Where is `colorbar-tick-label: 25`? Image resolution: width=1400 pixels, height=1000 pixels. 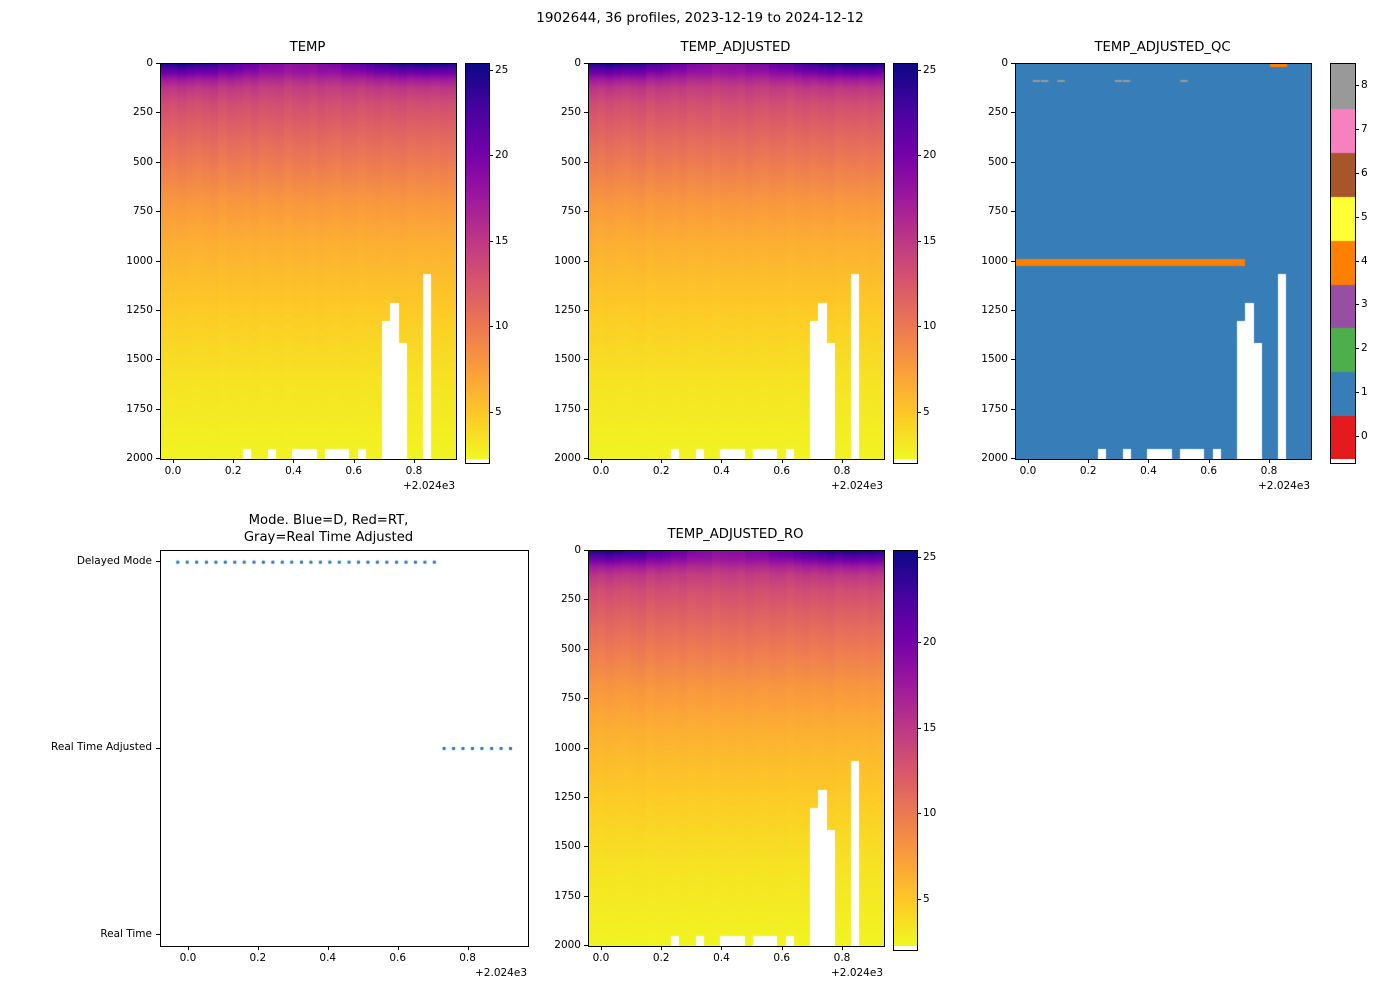 colorbar-tick-label: 25 is located at coordinates (502, 69).